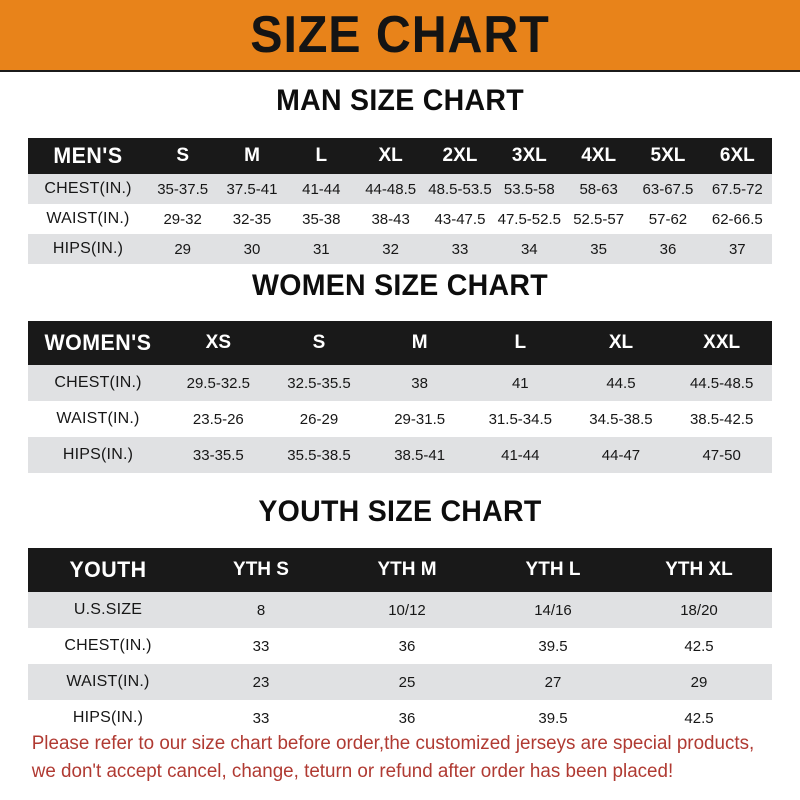  What do you see at coordinates (182, 155) in the screenshot?
I see `column-header-s: S` at bounding box center [182, 155].